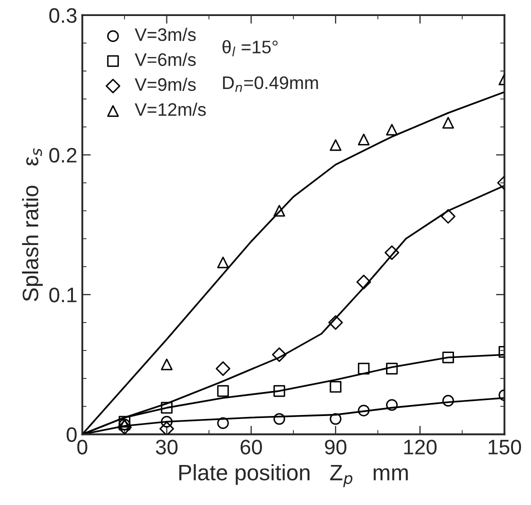 This screenshot has width=531, height=505. Describe the element at coordinates (82, 447) in the screenshot. I see `x-tick-label: 0` at that location.